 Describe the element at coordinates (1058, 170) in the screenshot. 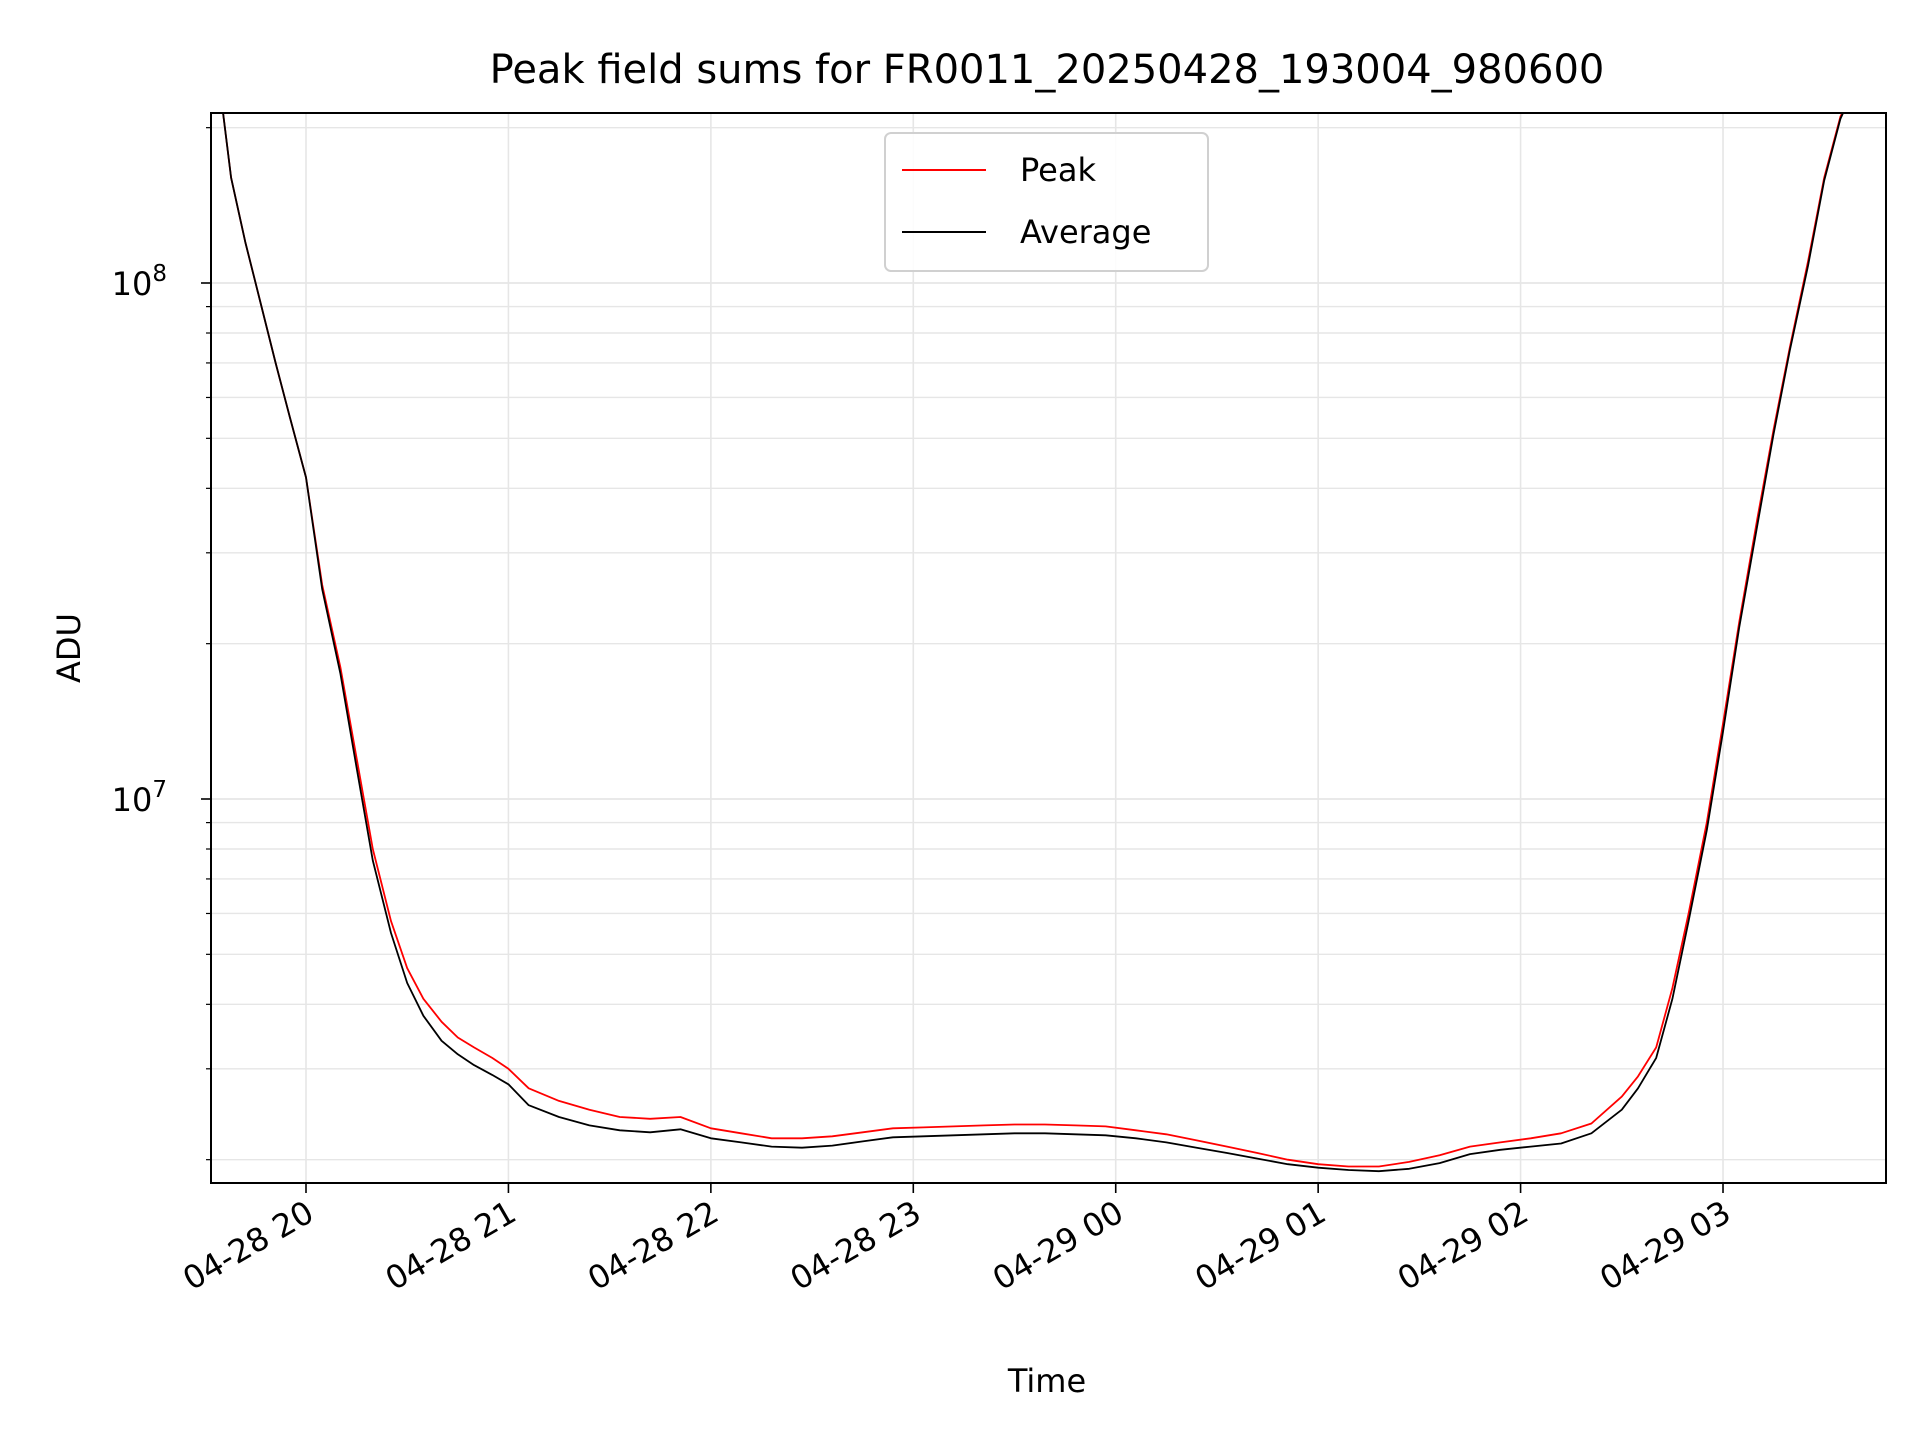

I see `legend-label-peak: Peak` at that location.